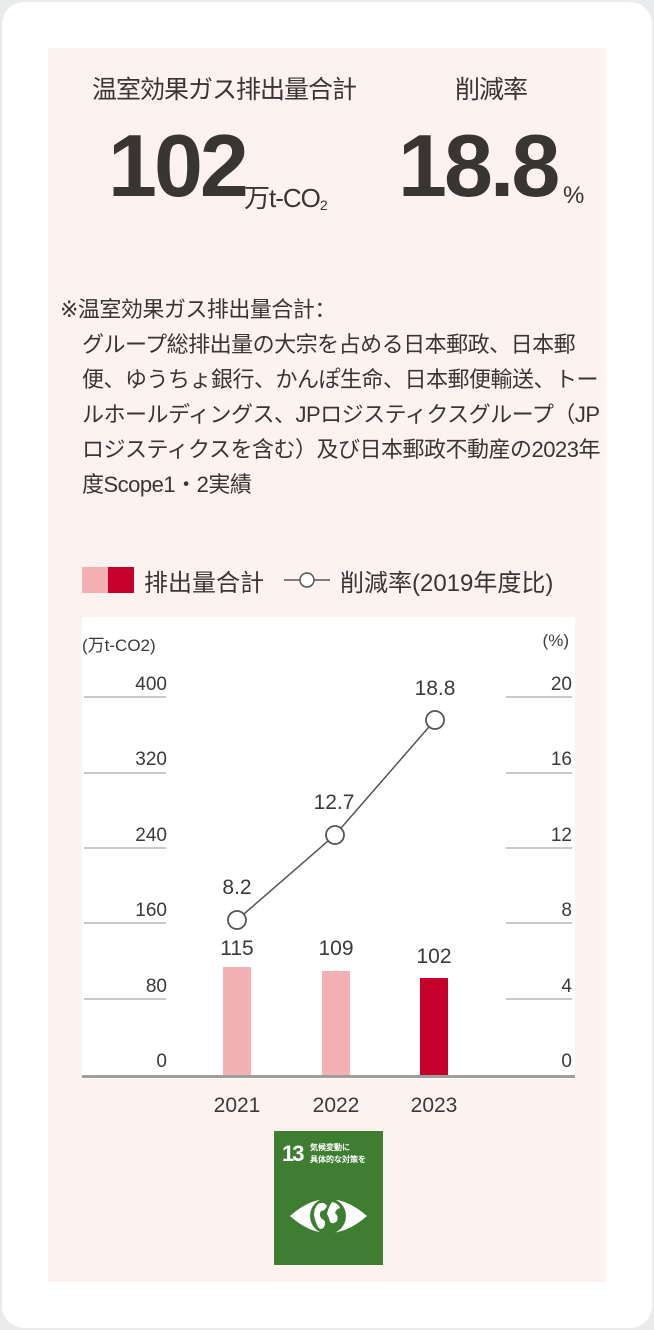  What do you see at coordinates (237, 1021) in the screenshot?
I see `bar-2021` at bounding box center [237, 1021].